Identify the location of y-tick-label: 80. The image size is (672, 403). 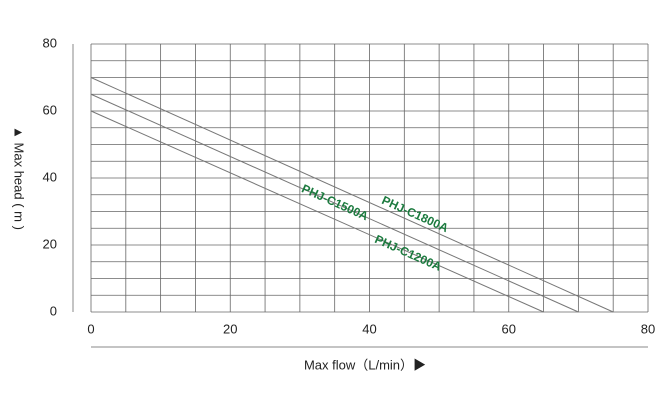
(50, 42).